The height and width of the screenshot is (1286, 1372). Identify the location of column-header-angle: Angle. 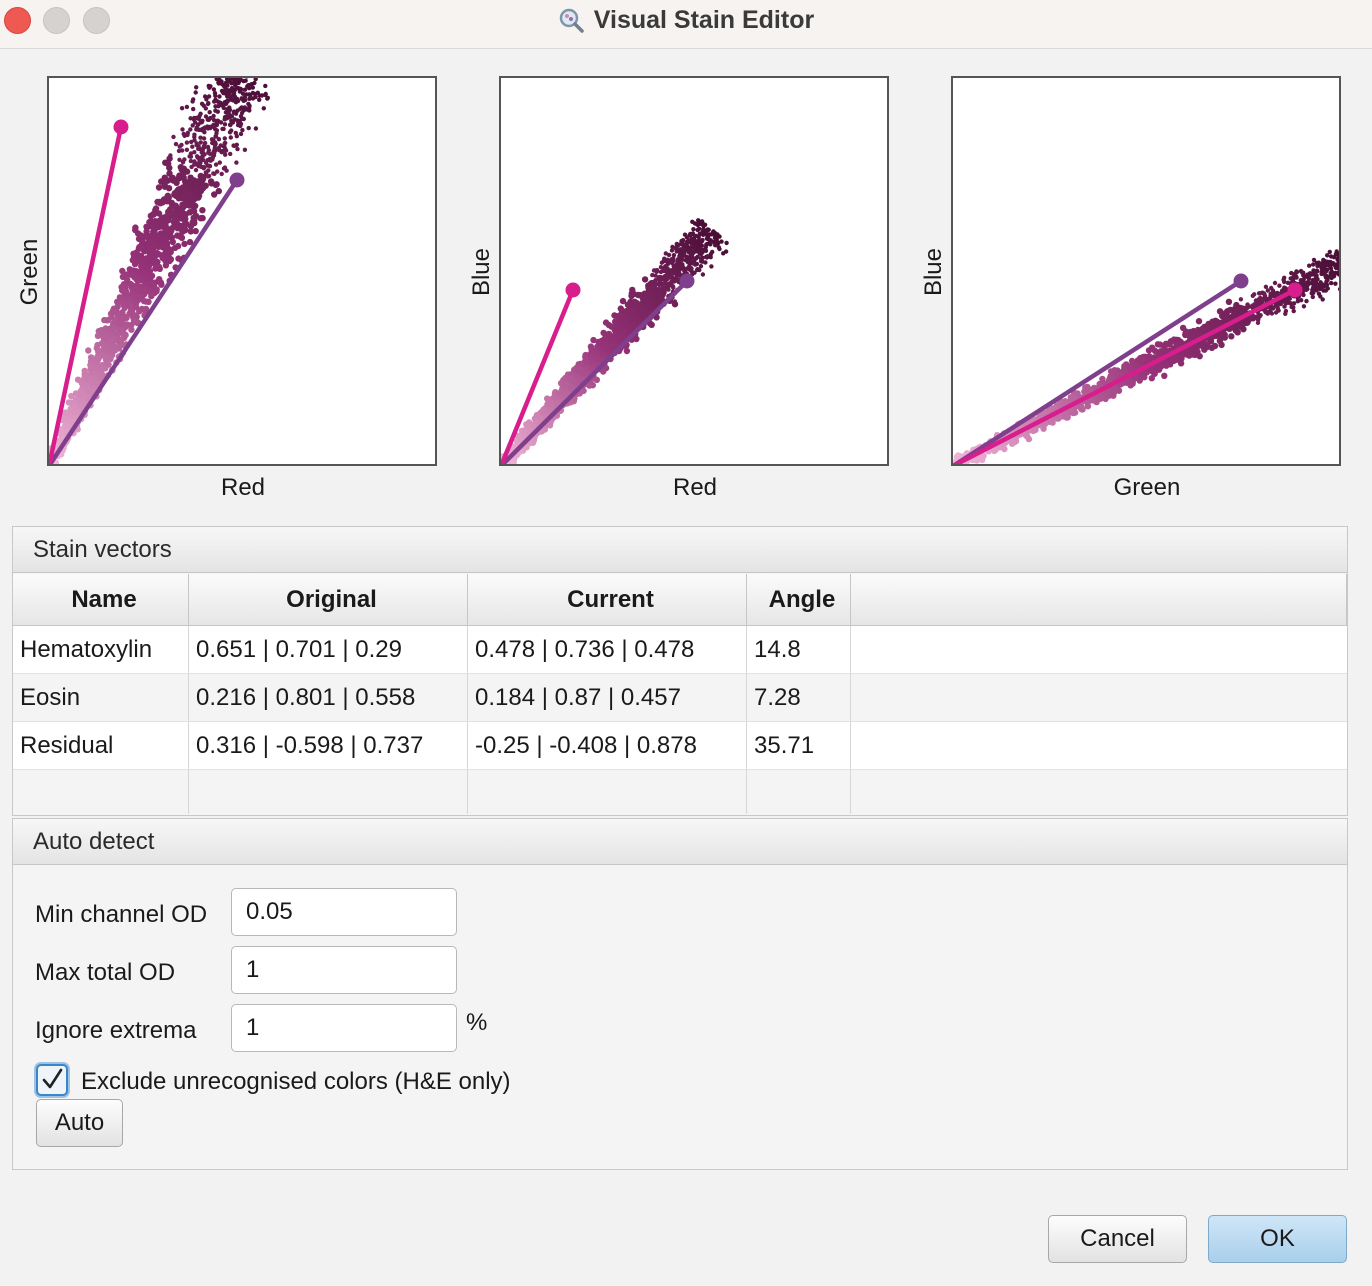
(799, 600).